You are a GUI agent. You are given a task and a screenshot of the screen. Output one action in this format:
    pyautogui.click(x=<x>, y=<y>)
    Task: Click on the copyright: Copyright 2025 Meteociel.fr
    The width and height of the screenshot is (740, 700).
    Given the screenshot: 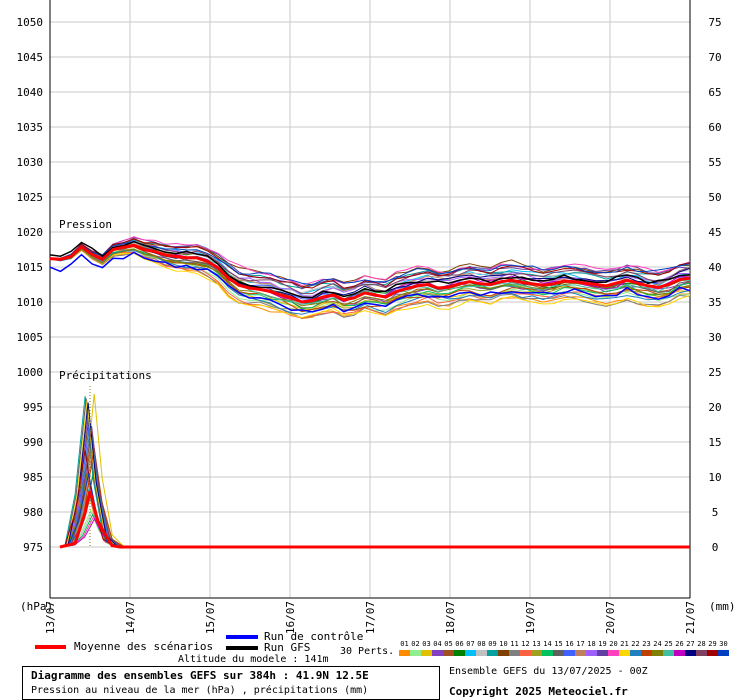 What is the action you would take?
    pyautogui.click(x=538, y=691)
    